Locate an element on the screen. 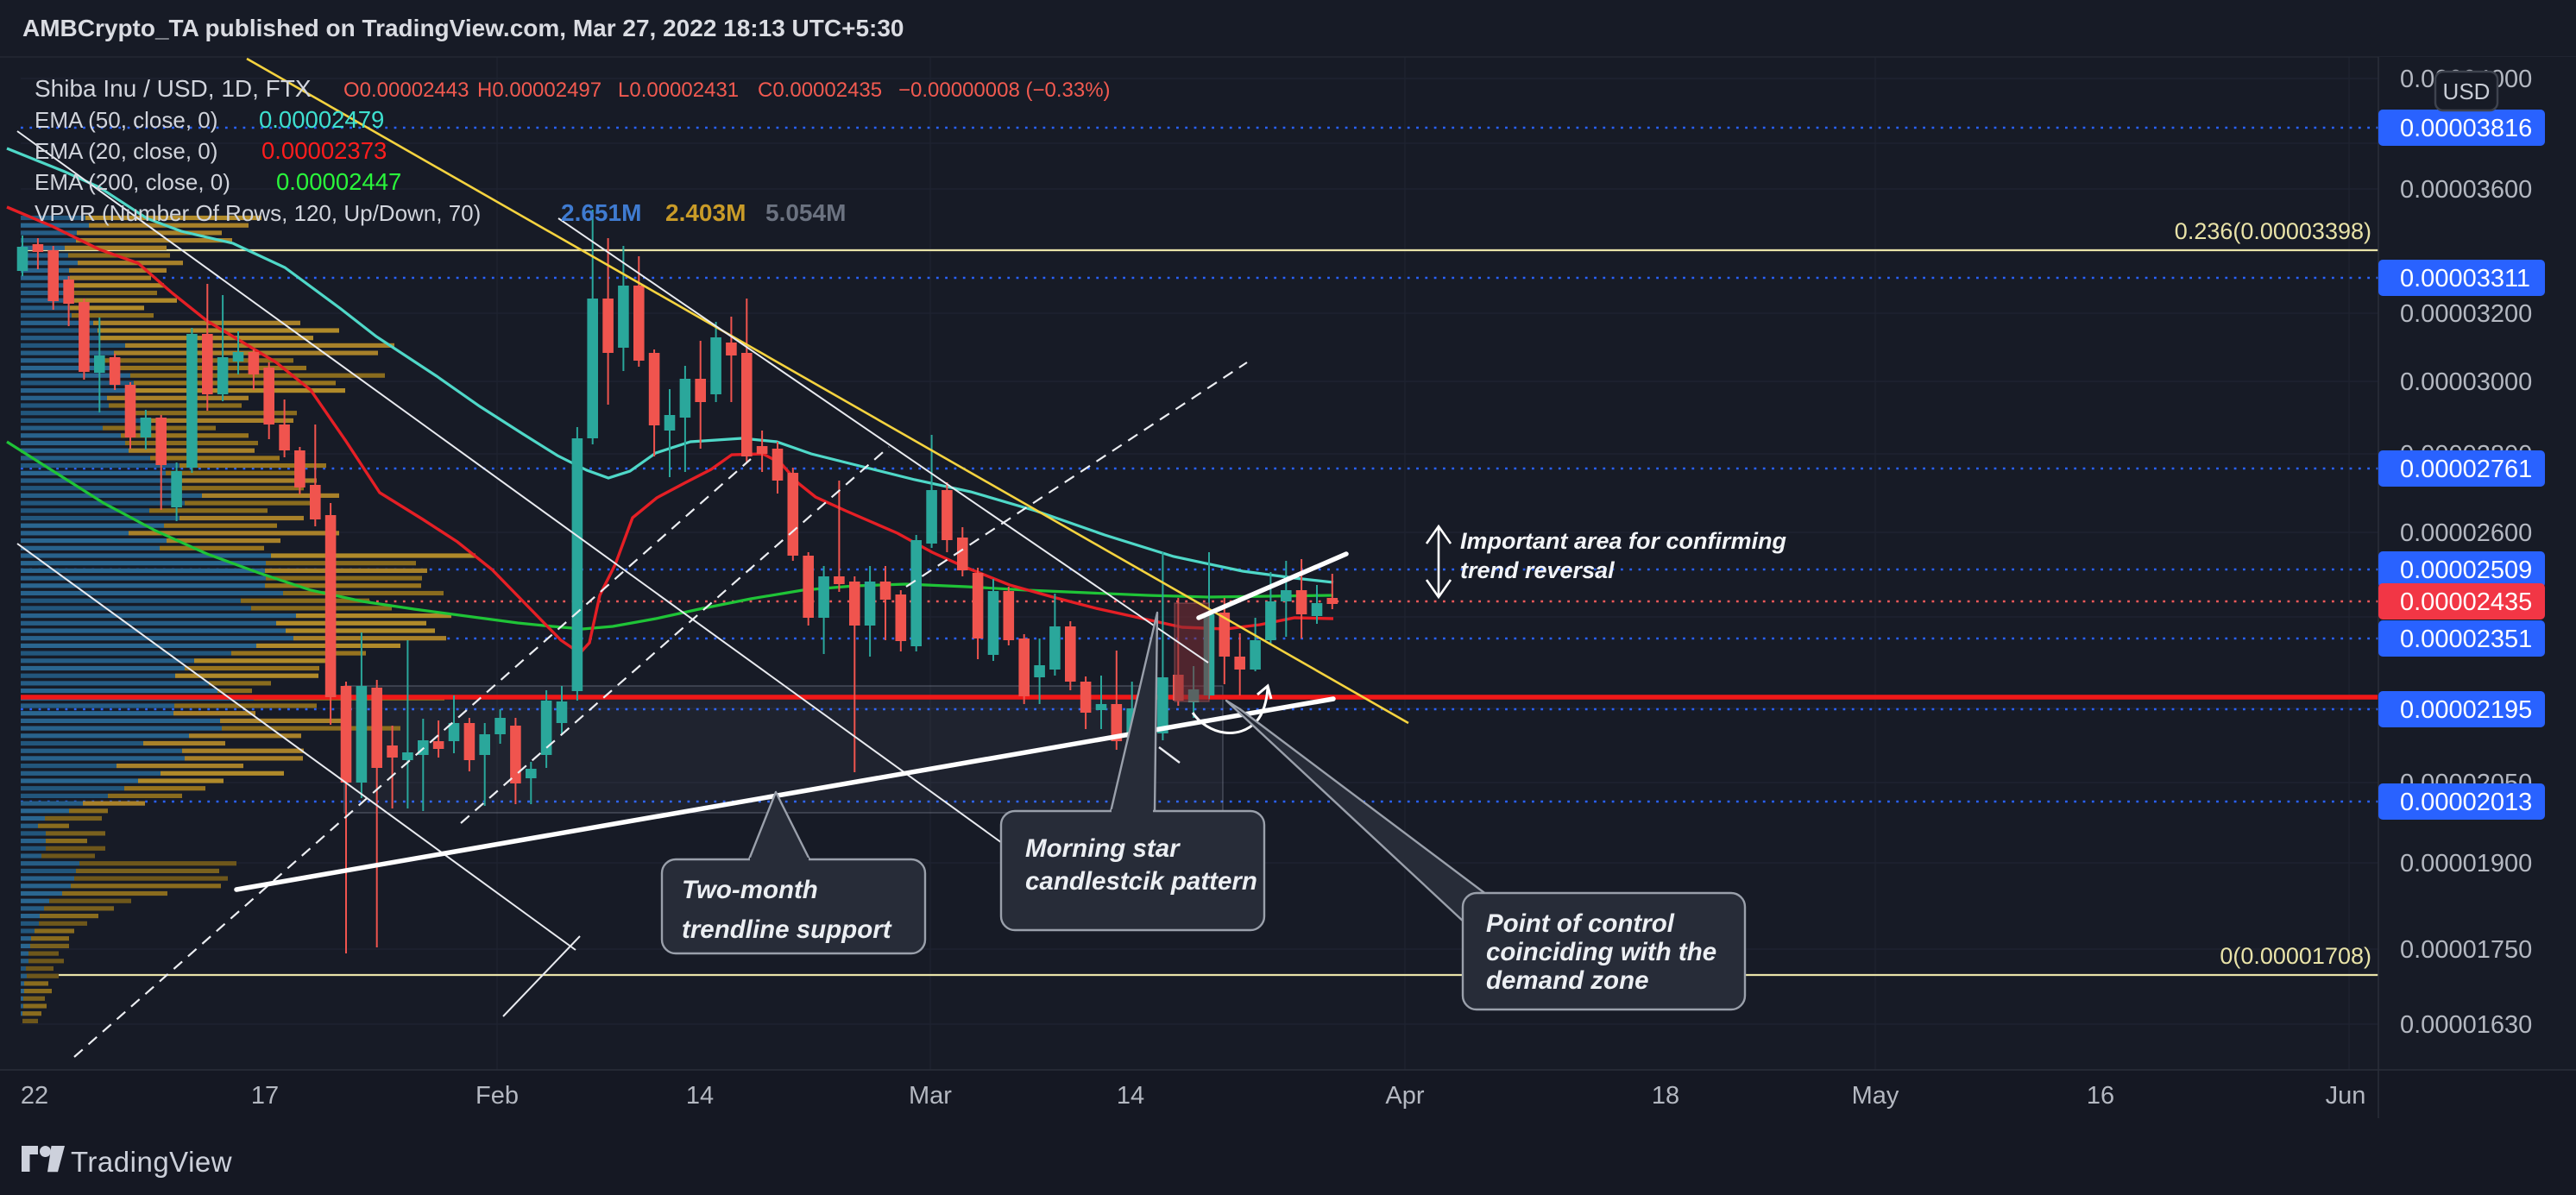 This screenshot has width=2576, height=1195. svg-text: −0.00000008 (−0.33%) is located at coordinates (1005, 91).